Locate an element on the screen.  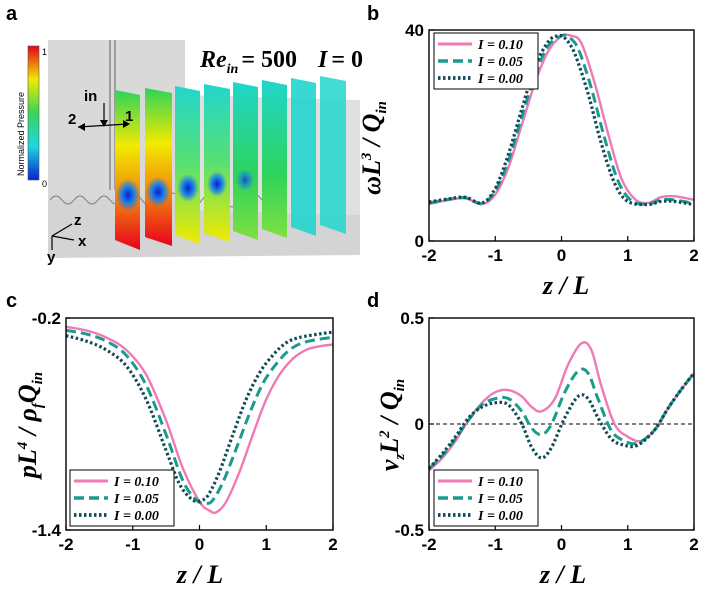
panel-label-a: a is located at coordinates (12, 14).